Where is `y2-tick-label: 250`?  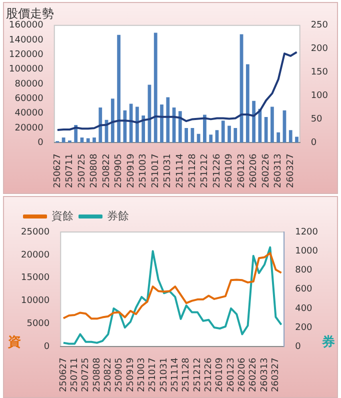
y2-tick-label: 250 is located at coordinates (319, 25).